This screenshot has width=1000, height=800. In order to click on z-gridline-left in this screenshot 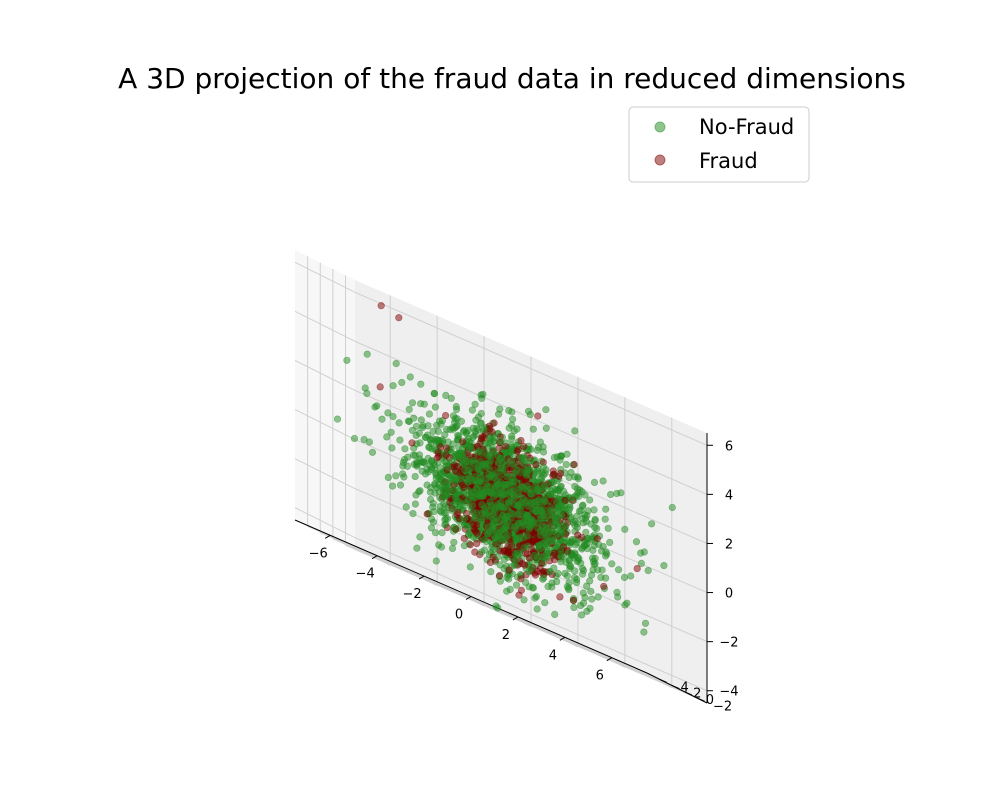, I will do `click(325, 523)`.